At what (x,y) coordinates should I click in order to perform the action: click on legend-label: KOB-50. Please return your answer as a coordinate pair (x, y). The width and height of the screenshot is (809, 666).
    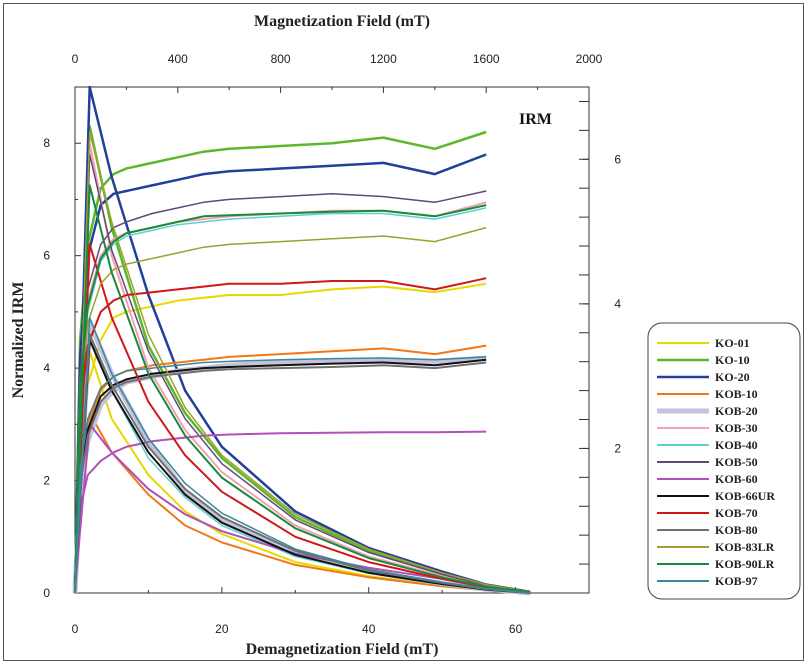
    Looking at the image, I should click on (736, 462).